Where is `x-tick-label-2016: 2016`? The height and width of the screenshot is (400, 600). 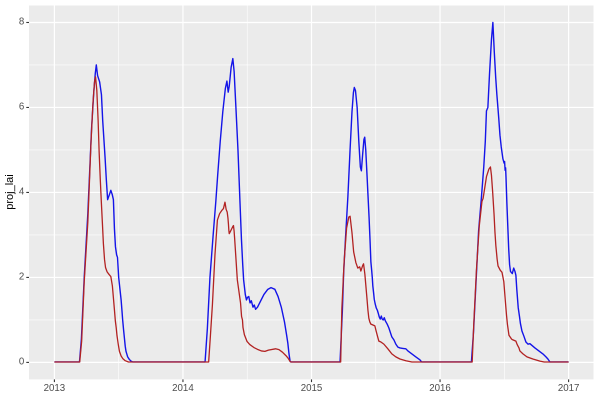 x-tick-label-2016: 2016 is located at coordinates (440, 388).